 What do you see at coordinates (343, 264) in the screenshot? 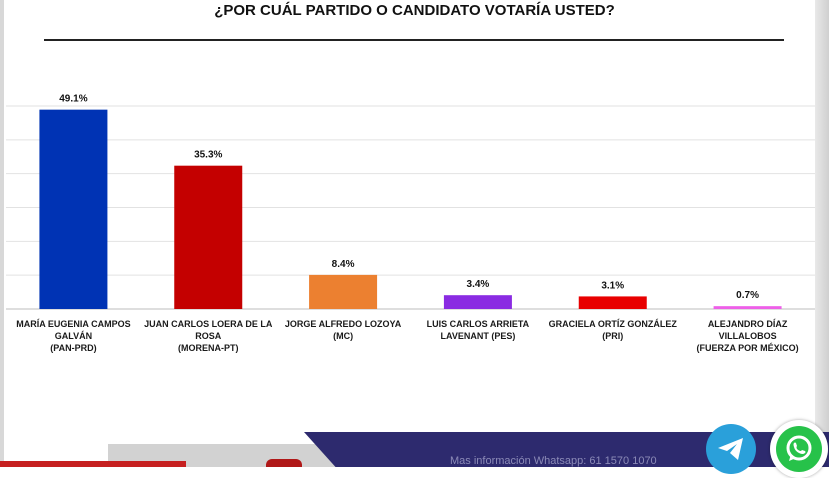
I see `value-label-3: 8.4%` at bounding box center [343, 264].